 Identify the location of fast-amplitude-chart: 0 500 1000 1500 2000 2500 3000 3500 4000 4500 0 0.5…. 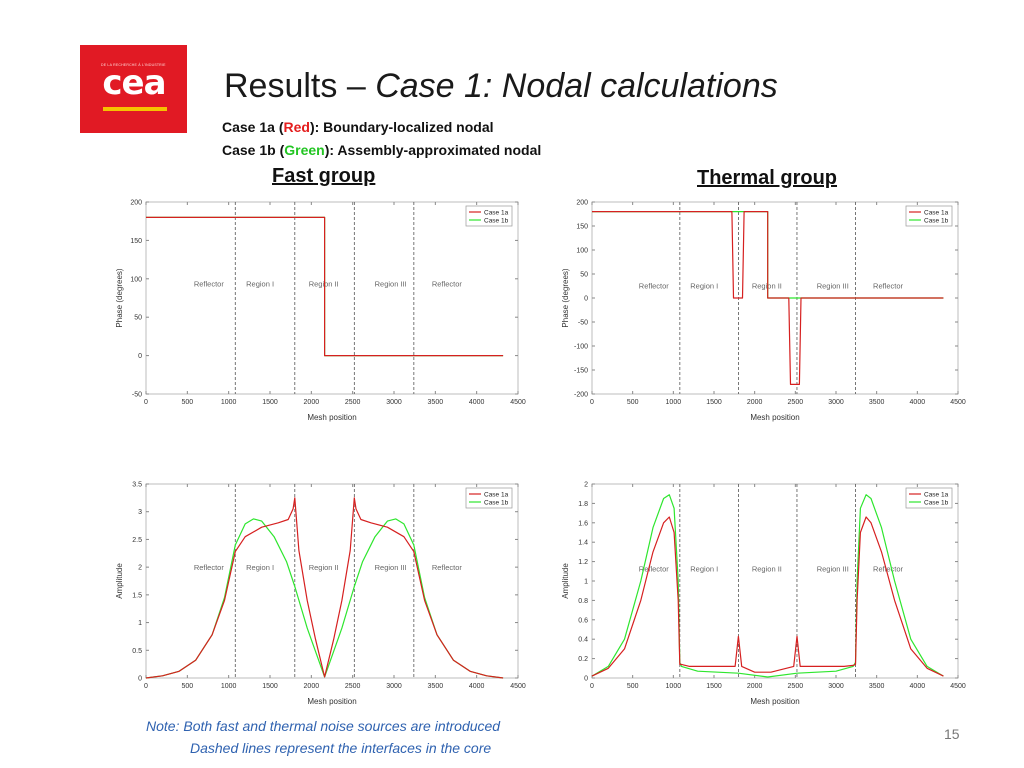
(320, 594).